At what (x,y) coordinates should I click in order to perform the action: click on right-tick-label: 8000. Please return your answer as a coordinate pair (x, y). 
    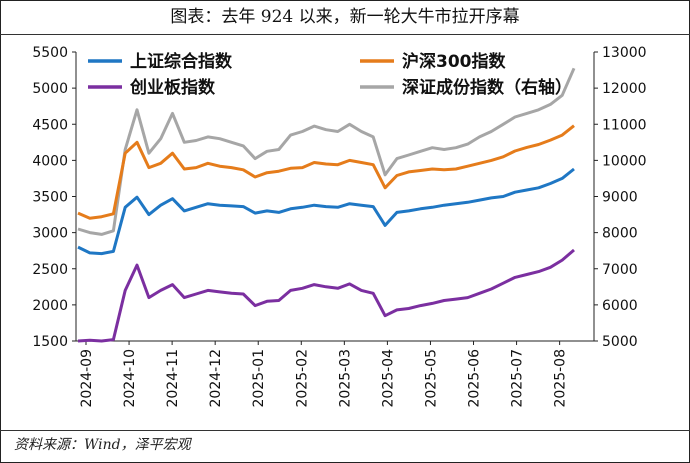
    Looking at the image, I should click on (620, 234).